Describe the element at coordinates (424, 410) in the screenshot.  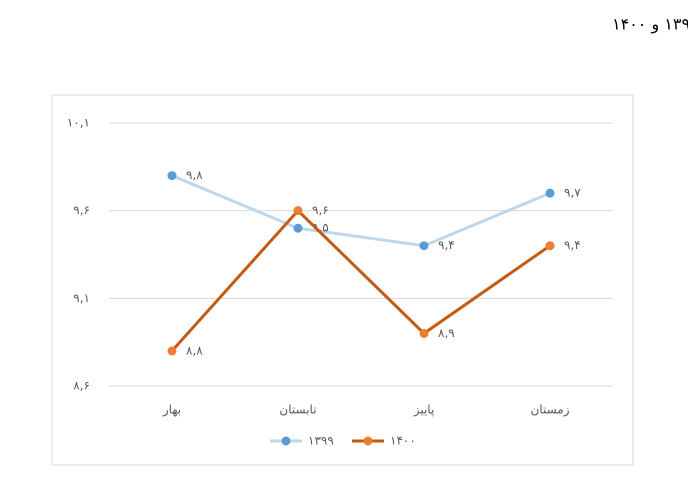
I see `x-tick-label: پاییز` at that location.